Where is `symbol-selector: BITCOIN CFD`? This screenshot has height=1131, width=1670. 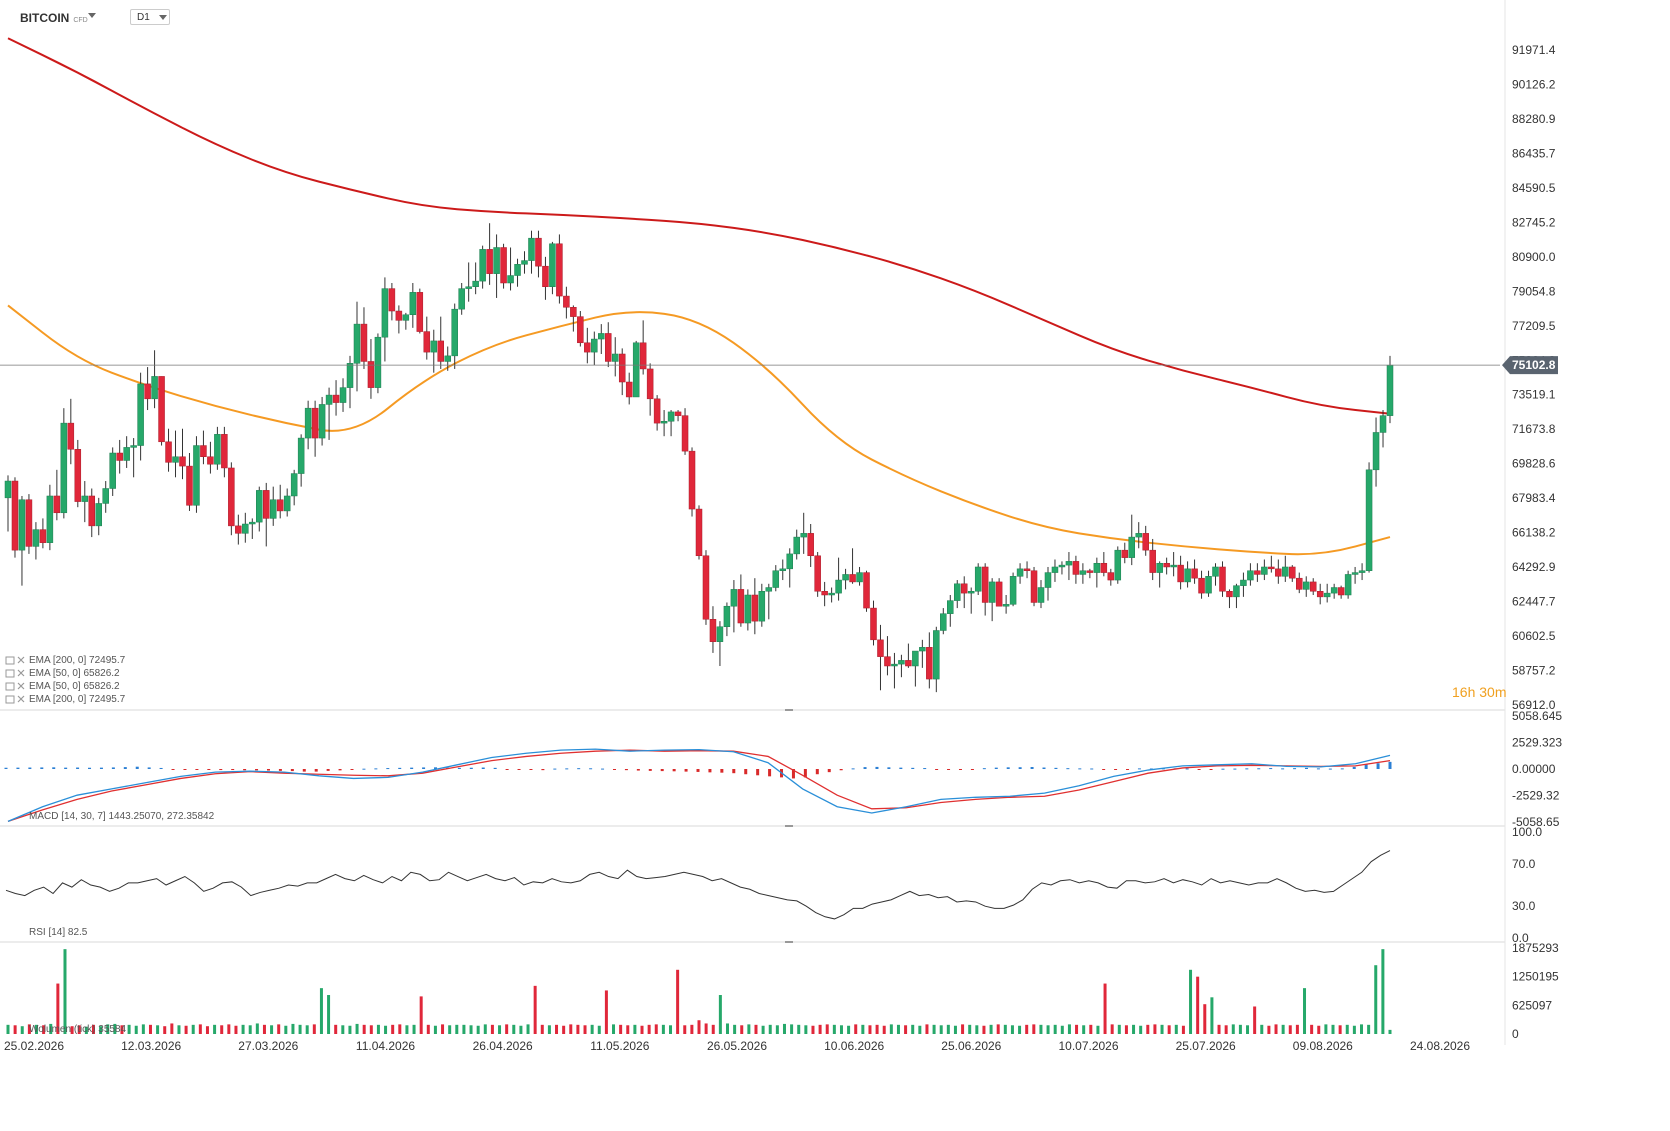 symbol-selector: BITCOIN CFD is located at coordinates (54, 18).